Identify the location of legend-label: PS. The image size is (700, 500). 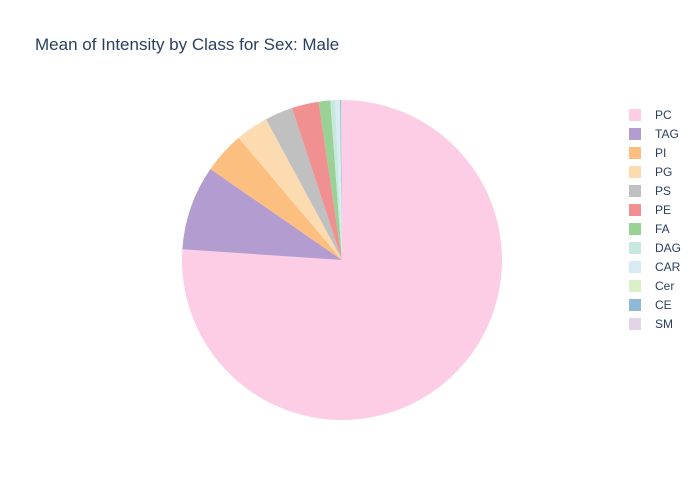
(663, 191).